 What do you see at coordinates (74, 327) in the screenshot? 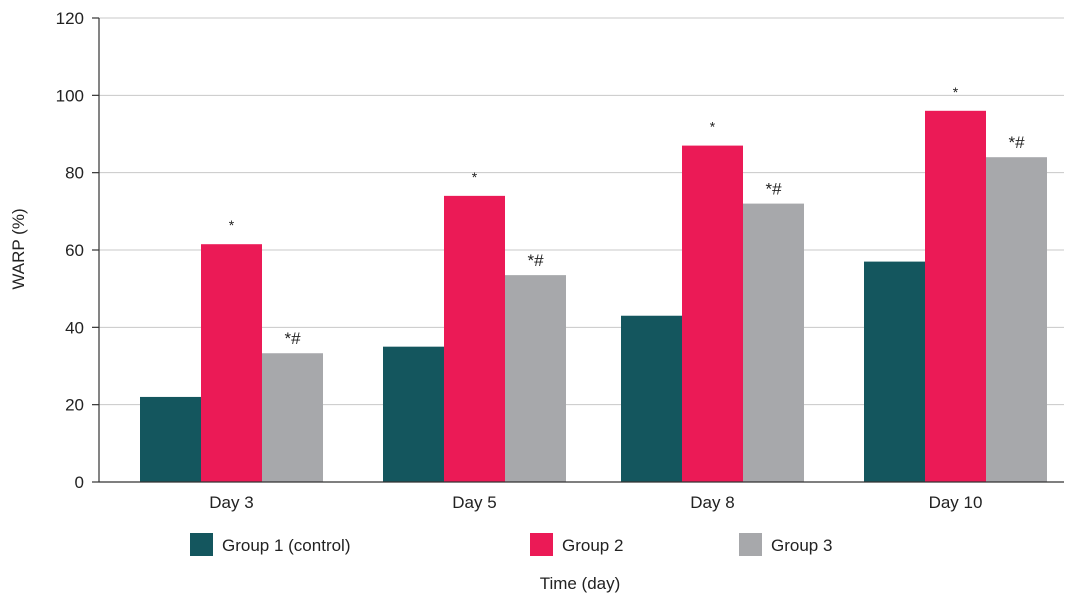
I see `y-tick-label: 40` at bounding box center [74, 327].